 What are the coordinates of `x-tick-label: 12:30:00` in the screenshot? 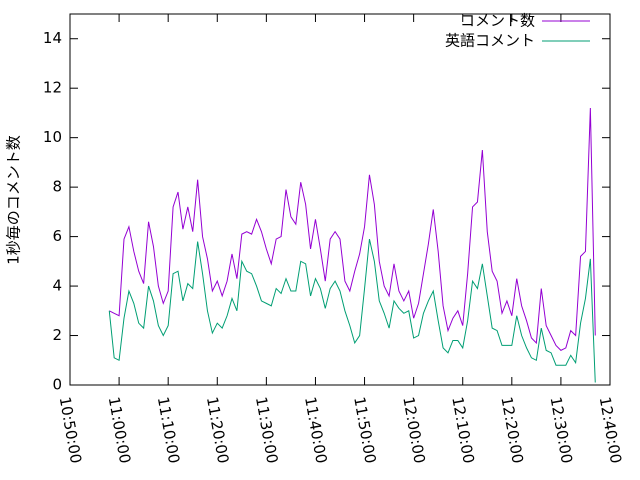 It's located at (561, 429).